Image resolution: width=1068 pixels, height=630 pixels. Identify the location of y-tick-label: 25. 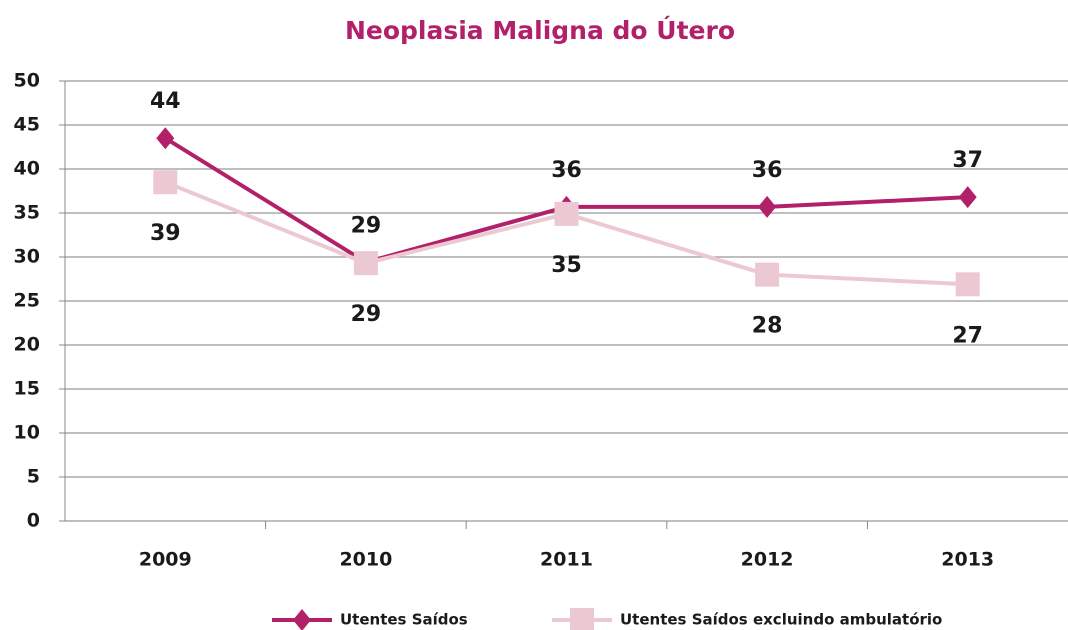
(27, 301).